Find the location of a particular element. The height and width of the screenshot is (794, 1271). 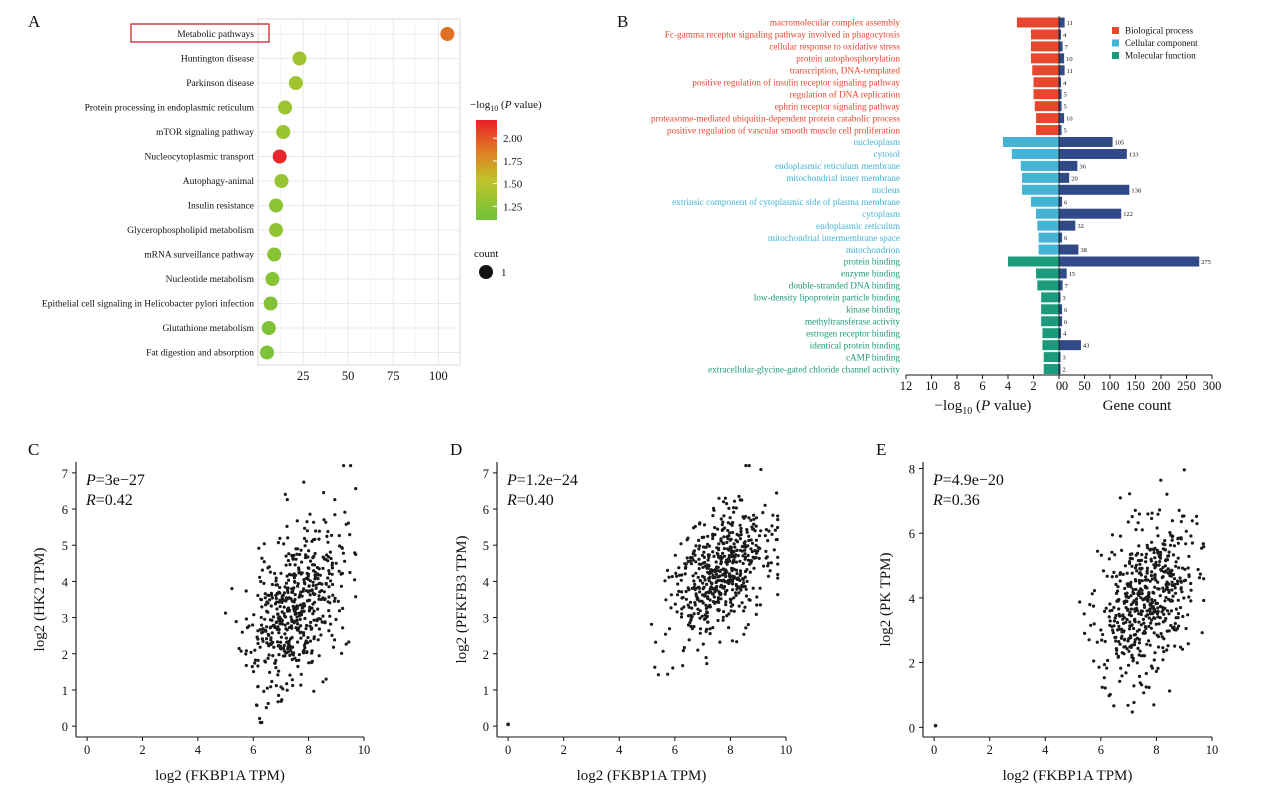

panel-b-term-label: regulation of DNA replication is located at coordinates (845, 94).